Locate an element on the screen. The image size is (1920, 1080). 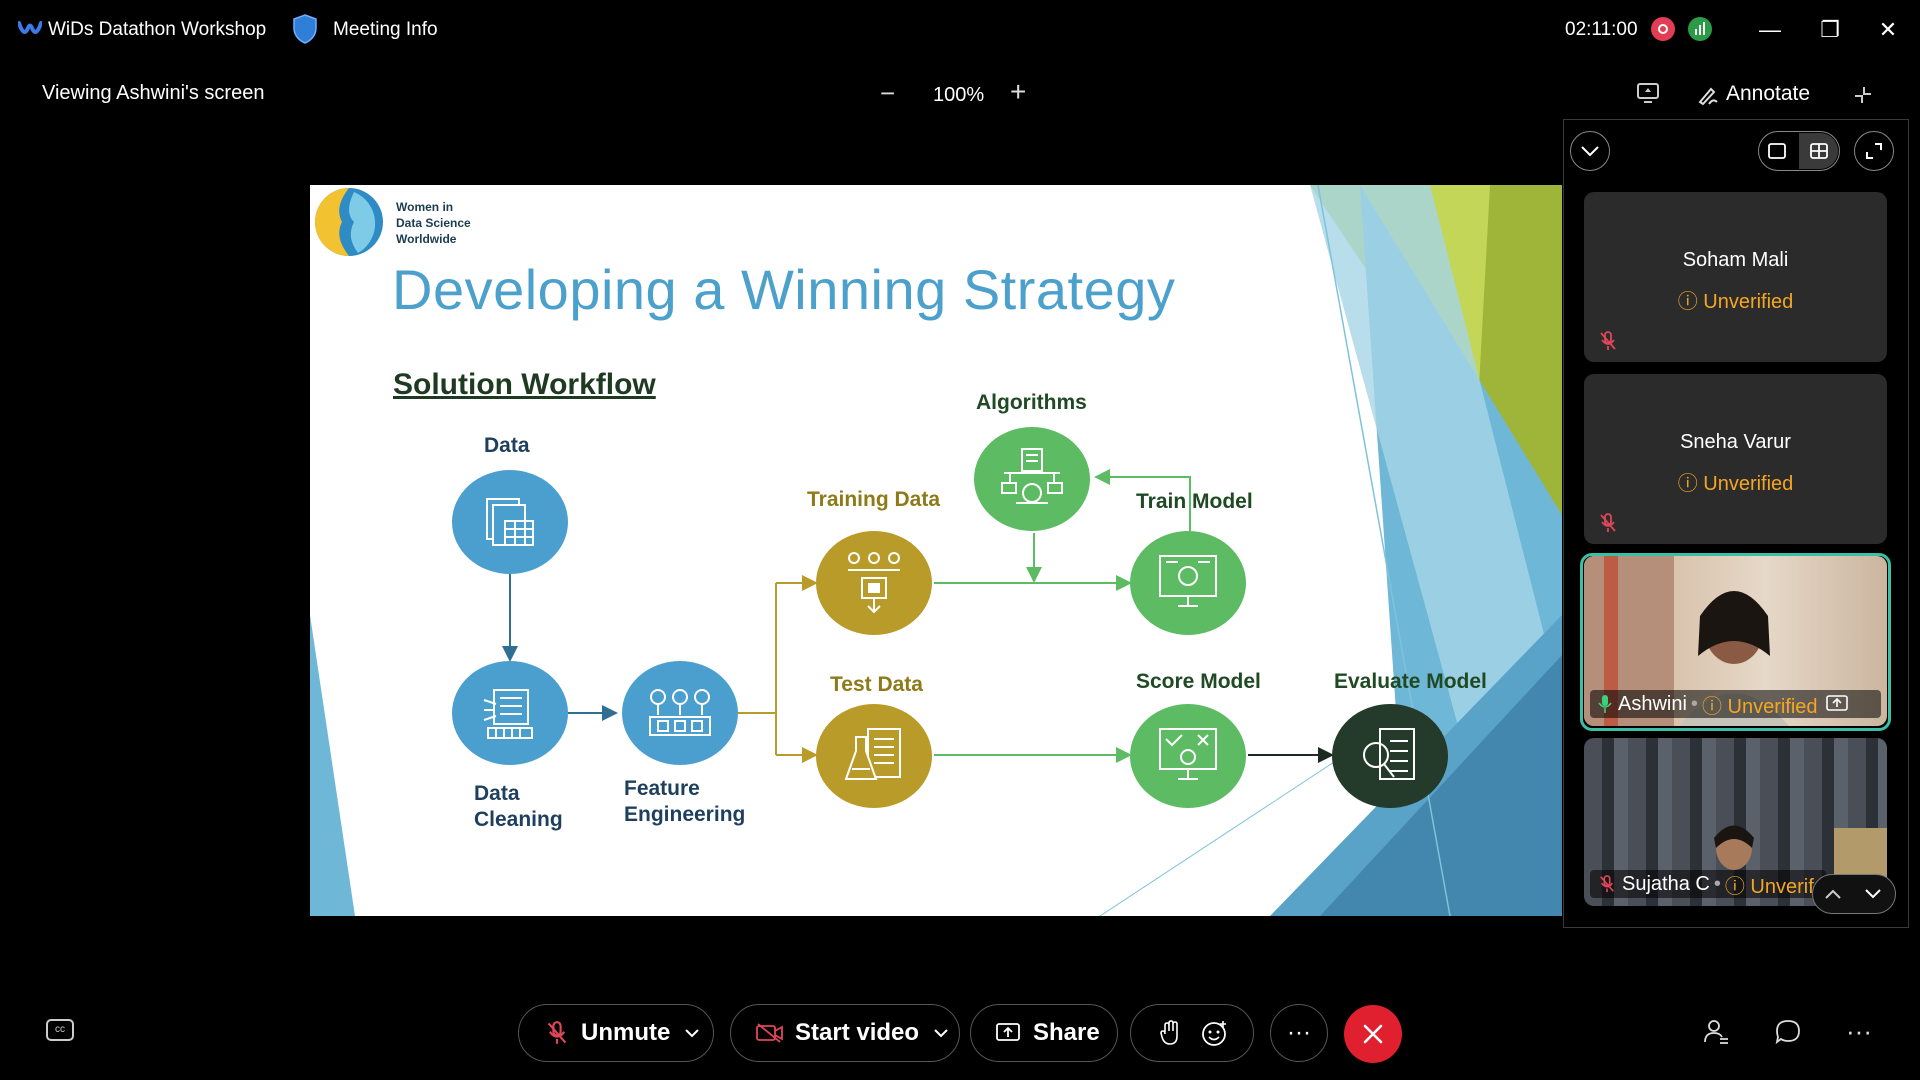
webex-logo-icon is located at coordinates (30, 27).